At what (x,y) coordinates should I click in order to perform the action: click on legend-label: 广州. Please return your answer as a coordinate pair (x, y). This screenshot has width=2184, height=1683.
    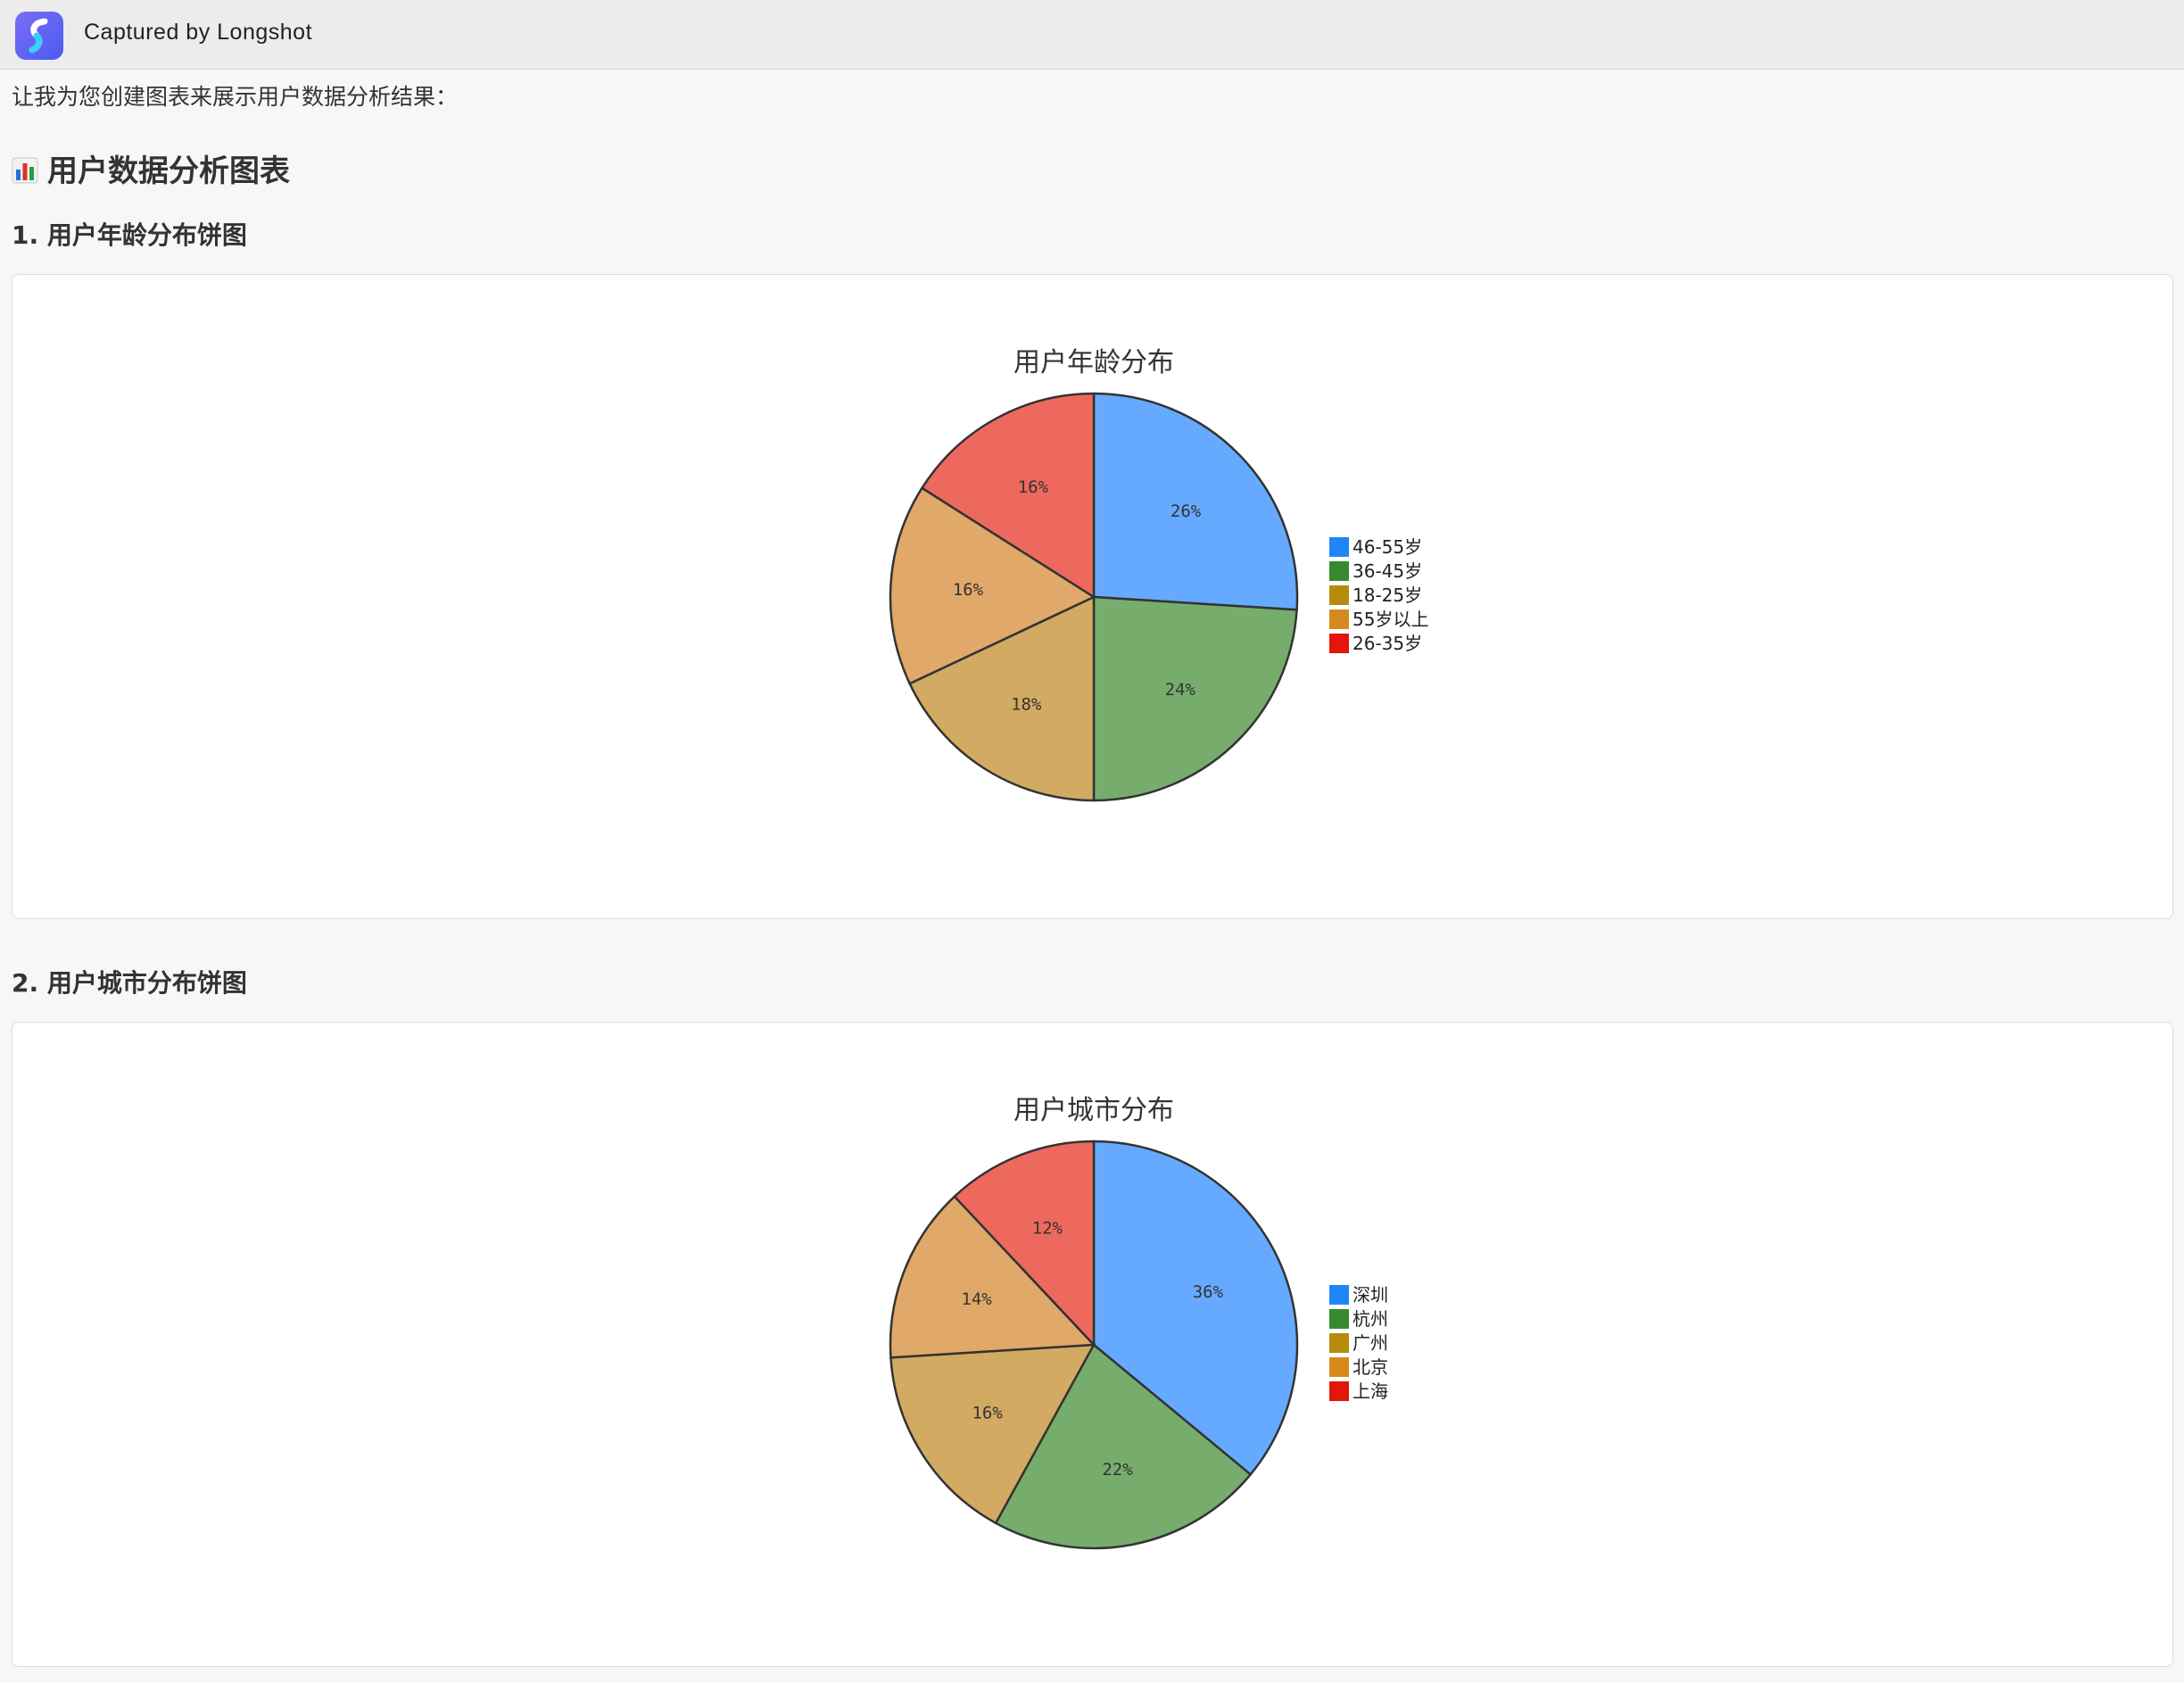
    Looking at the image, I should click on (1371, 1343).